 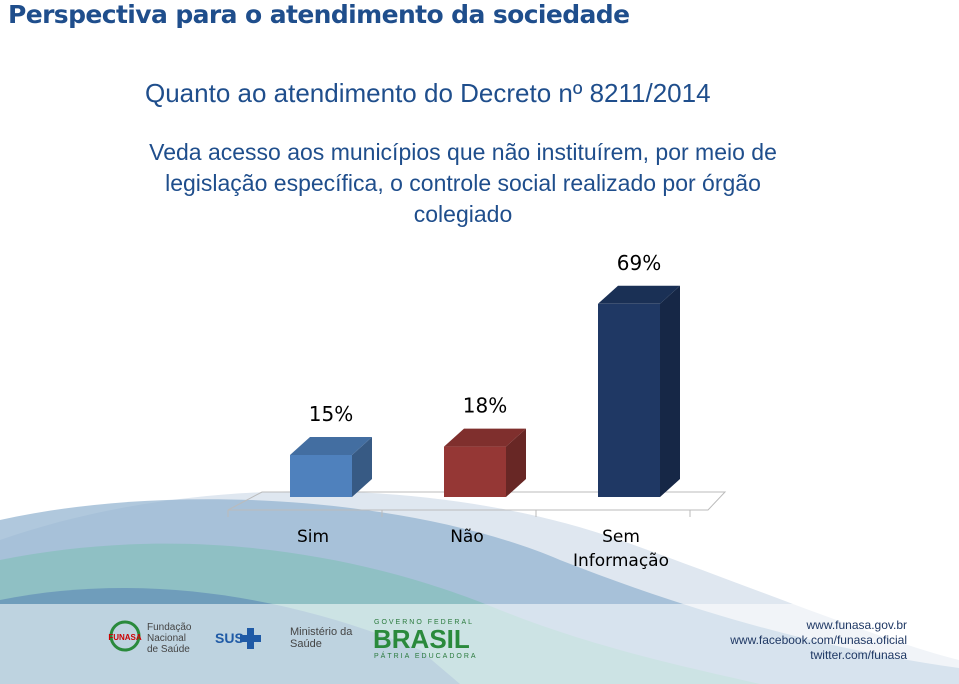 I want to click on footer-band, so click(x=479, y=644).